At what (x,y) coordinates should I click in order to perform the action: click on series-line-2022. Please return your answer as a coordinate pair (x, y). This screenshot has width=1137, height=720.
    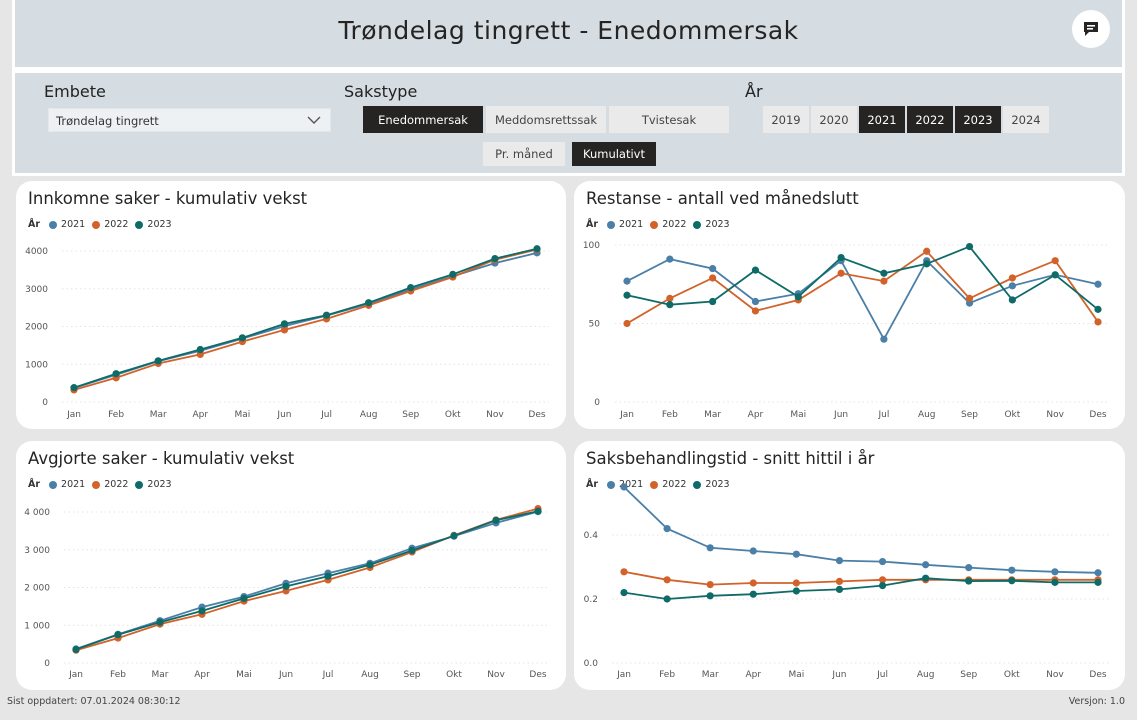
    Looking at the image, I should click on (305, 319).